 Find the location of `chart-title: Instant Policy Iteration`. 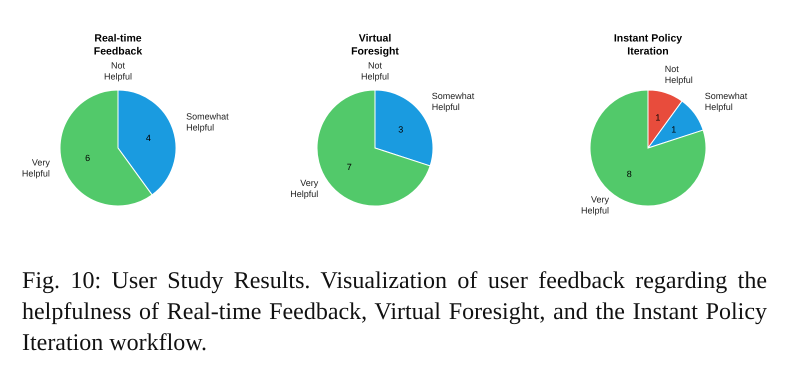

chart-title: Instant Policy Iteration is located at coordinates (648, 45).